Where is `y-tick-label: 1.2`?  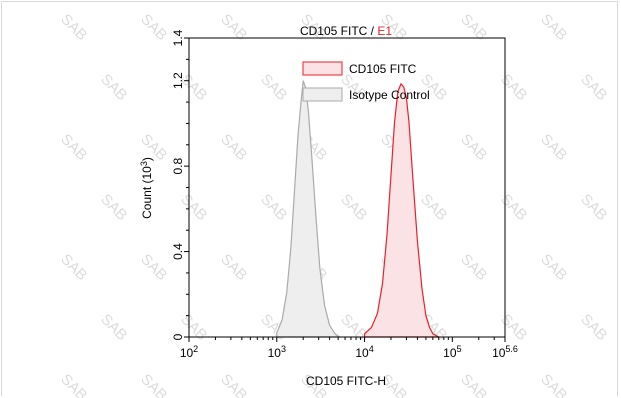 y-tick-label: 1.2 is located at coordinates (178, 80).